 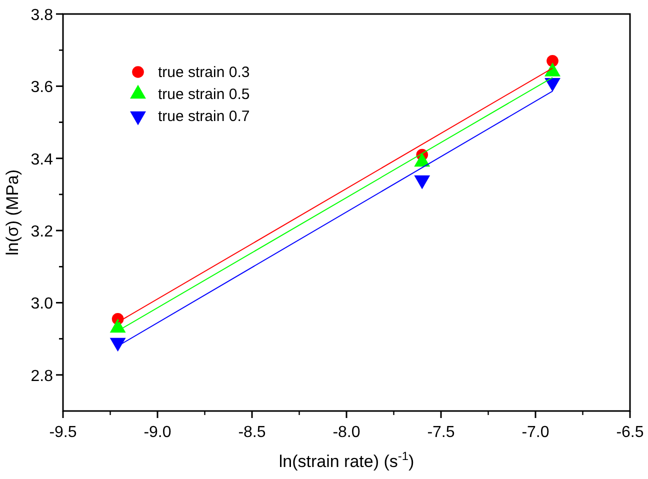 I want to click on legend-label: true strain 0.5, so click(x=204, y=94).